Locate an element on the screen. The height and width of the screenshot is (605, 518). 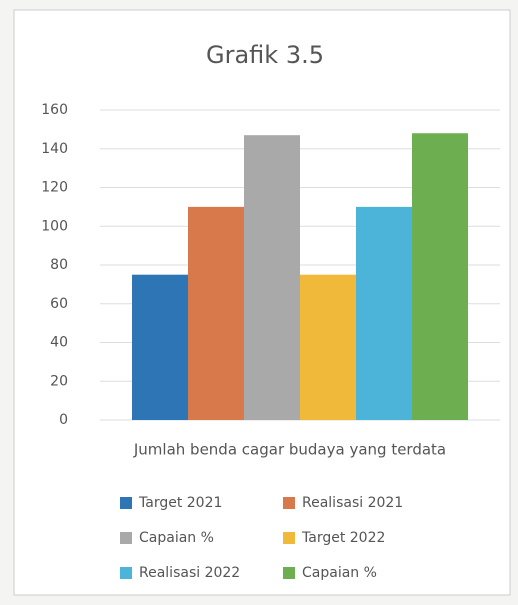
chart-title: Grafik 3.5 is located at coordinates (265, 55).